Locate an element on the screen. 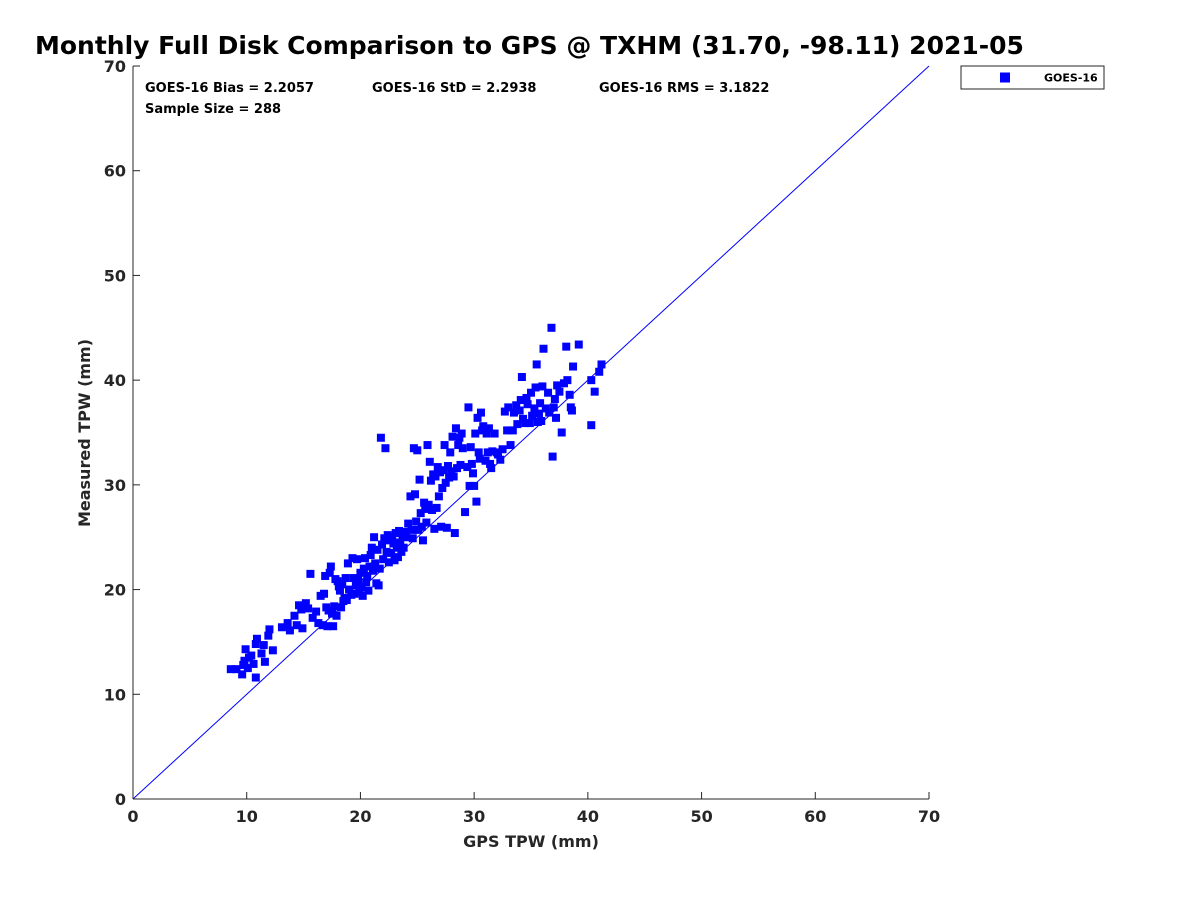  legend: GOES-16 is located at coordinates (1032, 77).